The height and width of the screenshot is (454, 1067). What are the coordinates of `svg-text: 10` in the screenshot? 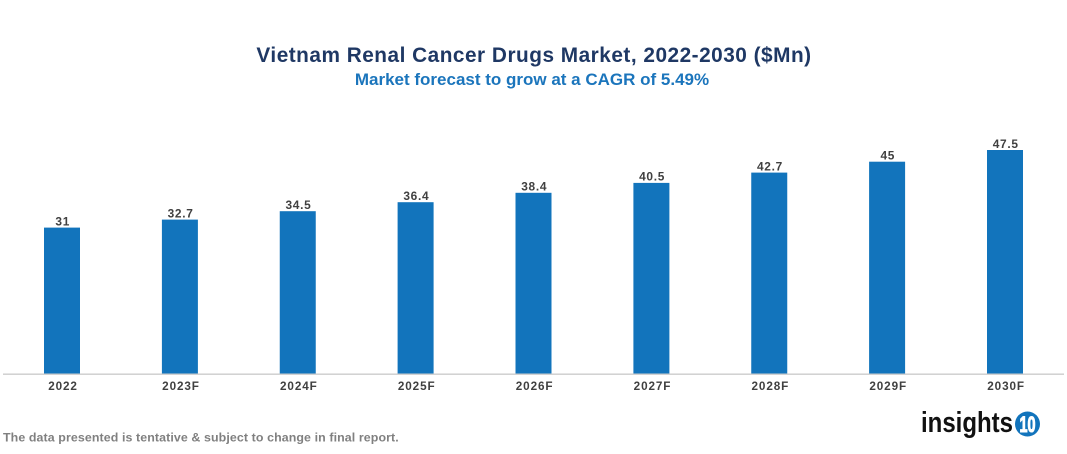 It's located at (1028, 424).